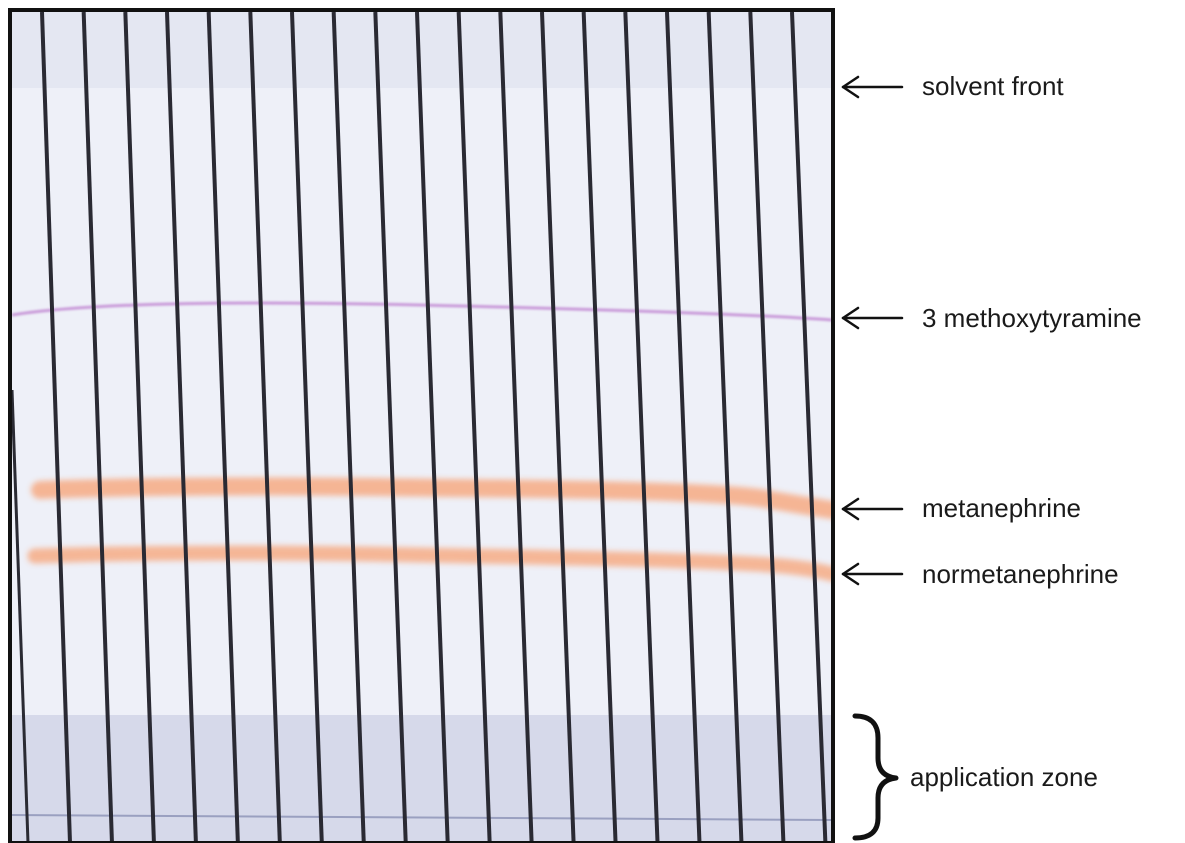 The height and width of the screenshot is (843, 1185). Describe the element at coordinates (872, 318) in the screenshot. I see `methoxytyramine-arrow-icon` at that location.